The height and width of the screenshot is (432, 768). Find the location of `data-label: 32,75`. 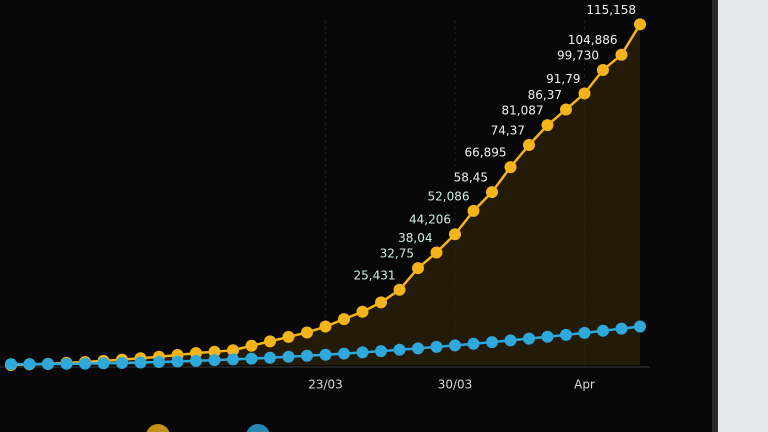

data-label: 32,75 is located at coordinates (397, 254).